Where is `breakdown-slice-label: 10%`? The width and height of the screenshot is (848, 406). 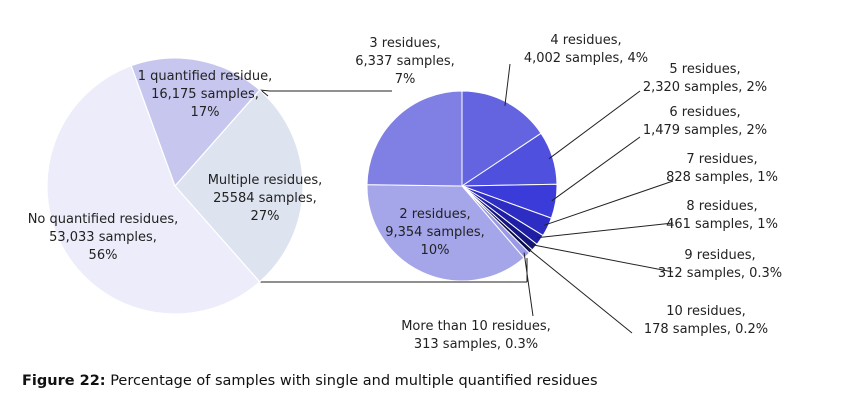 breakdown-slice-label: 10% is located at coordinates (435, 250).